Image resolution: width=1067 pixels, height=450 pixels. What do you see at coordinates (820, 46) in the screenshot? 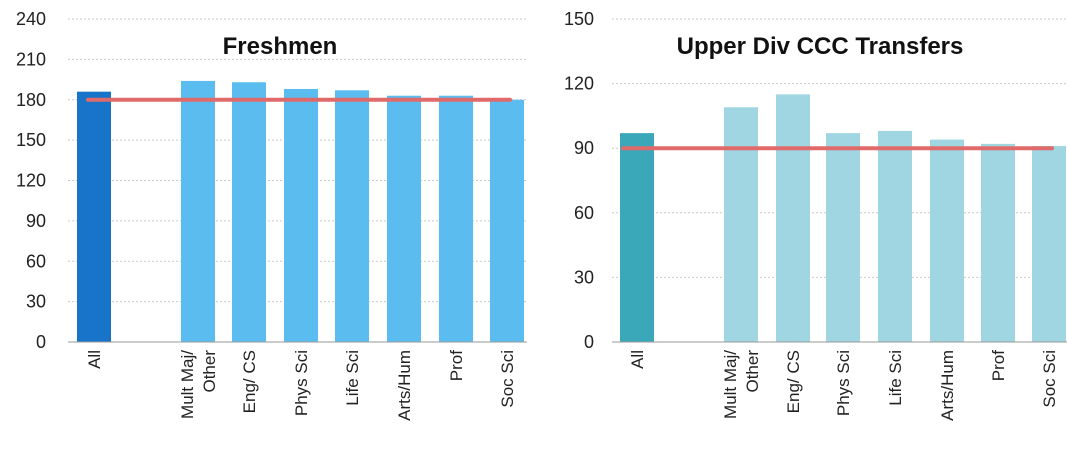
I see `chart-title: Upper Div CCC Transfers` at bounding box center [820, 46].